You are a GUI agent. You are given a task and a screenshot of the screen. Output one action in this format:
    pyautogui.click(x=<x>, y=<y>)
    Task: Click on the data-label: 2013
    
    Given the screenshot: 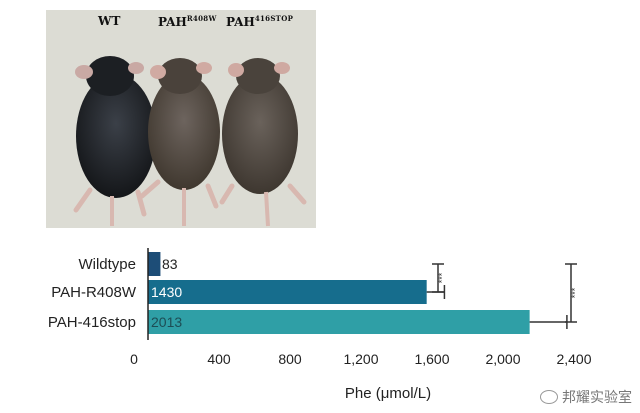 What is the action you would take?
    pyautogui.click(x=166, y=322)
    